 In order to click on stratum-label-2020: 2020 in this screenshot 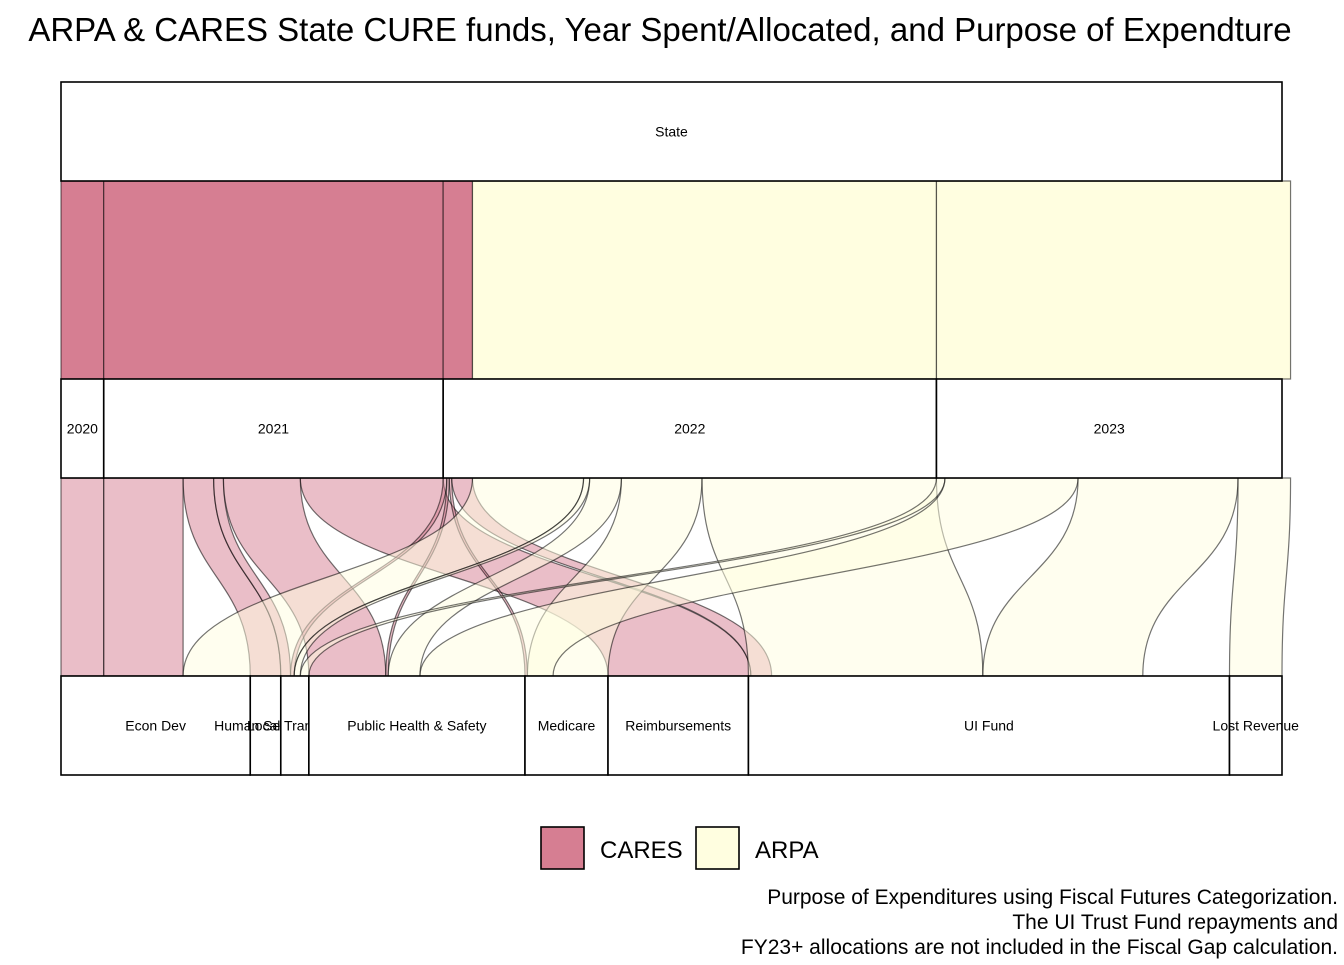, I will do `click(82, 429)`.